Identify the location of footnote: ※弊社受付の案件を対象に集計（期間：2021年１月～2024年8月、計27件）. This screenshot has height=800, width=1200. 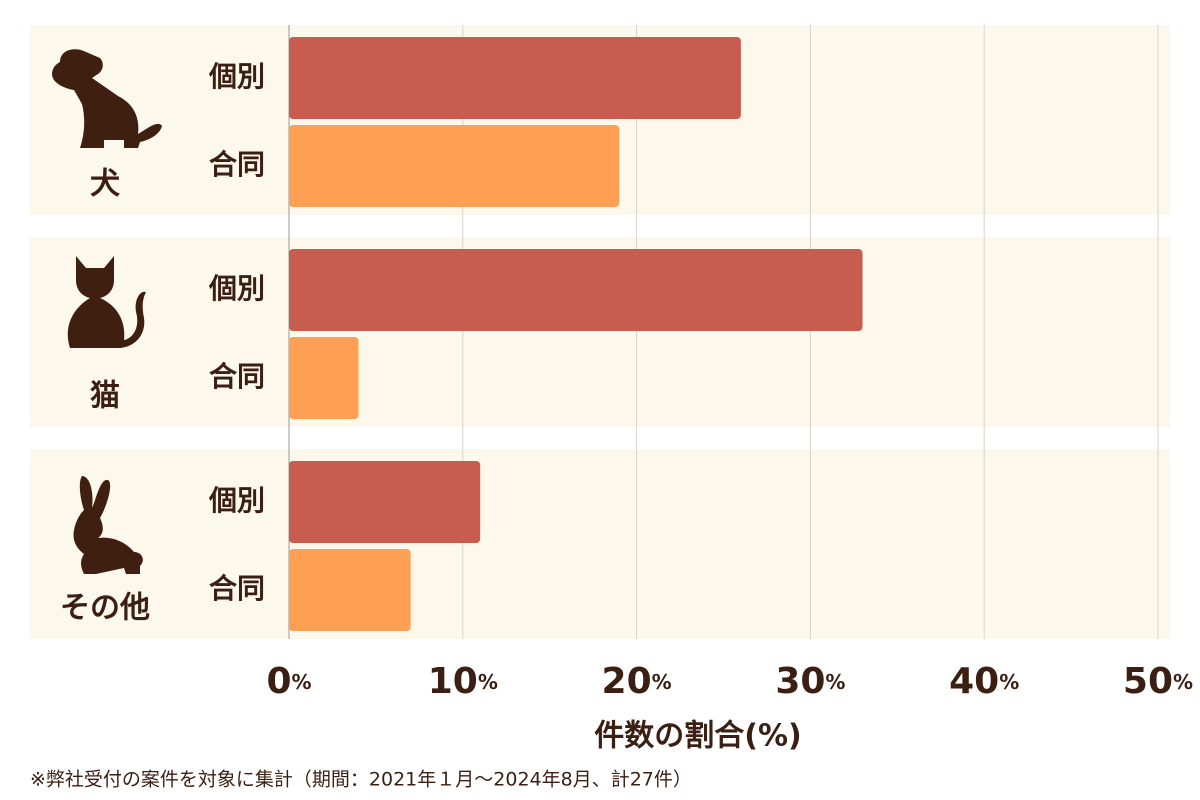
(361, 780).